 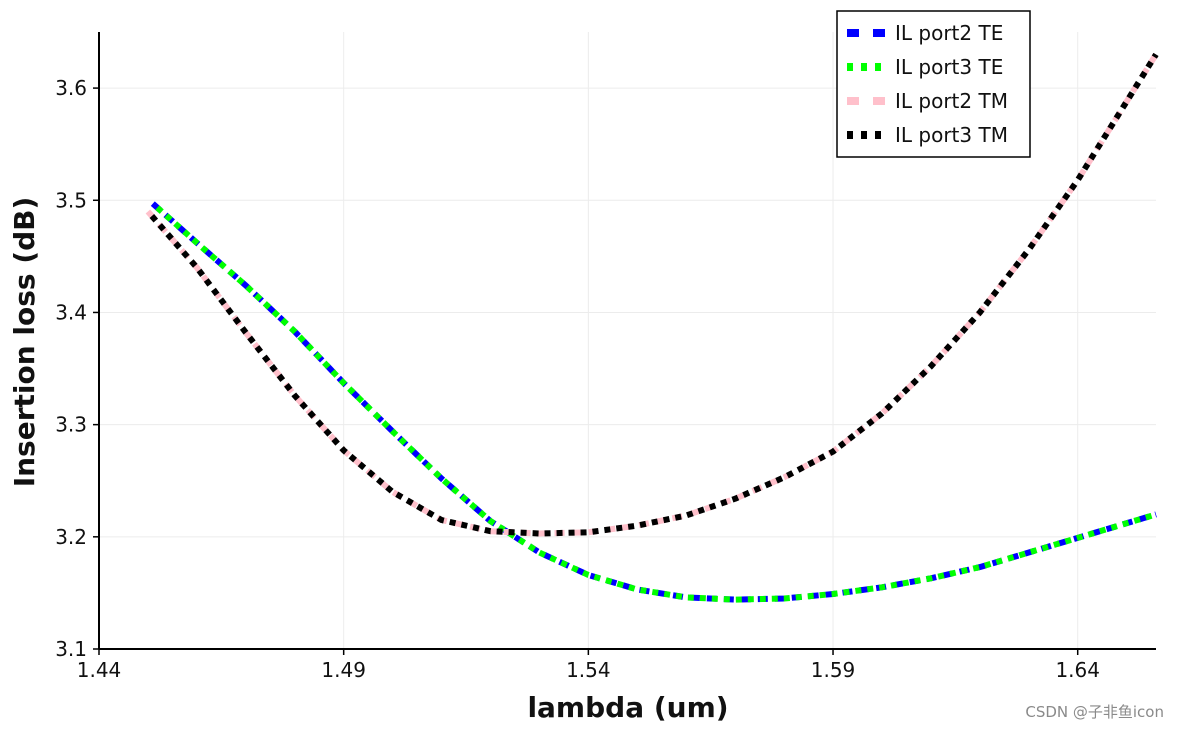 I want to click on x-tick-label: 1.59, so click(x=833, y=670).